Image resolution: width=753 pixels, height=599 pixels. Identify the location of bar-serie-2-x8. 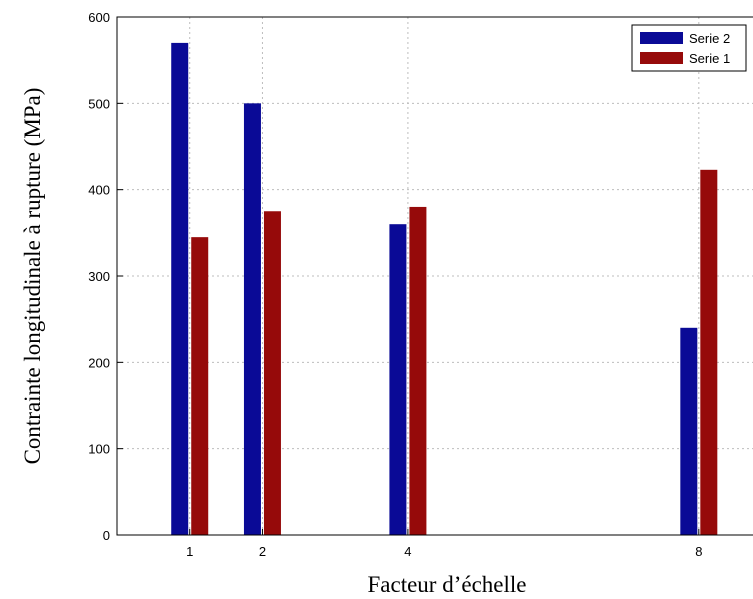
(689, 431).